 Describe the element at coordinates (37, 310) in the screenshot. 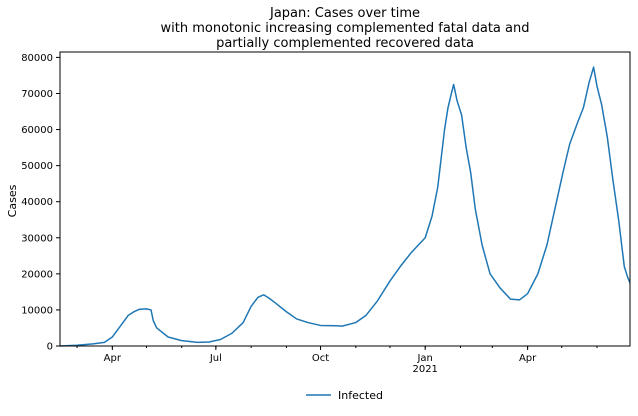

I see `y-tick-label-1: 10000` at that location.